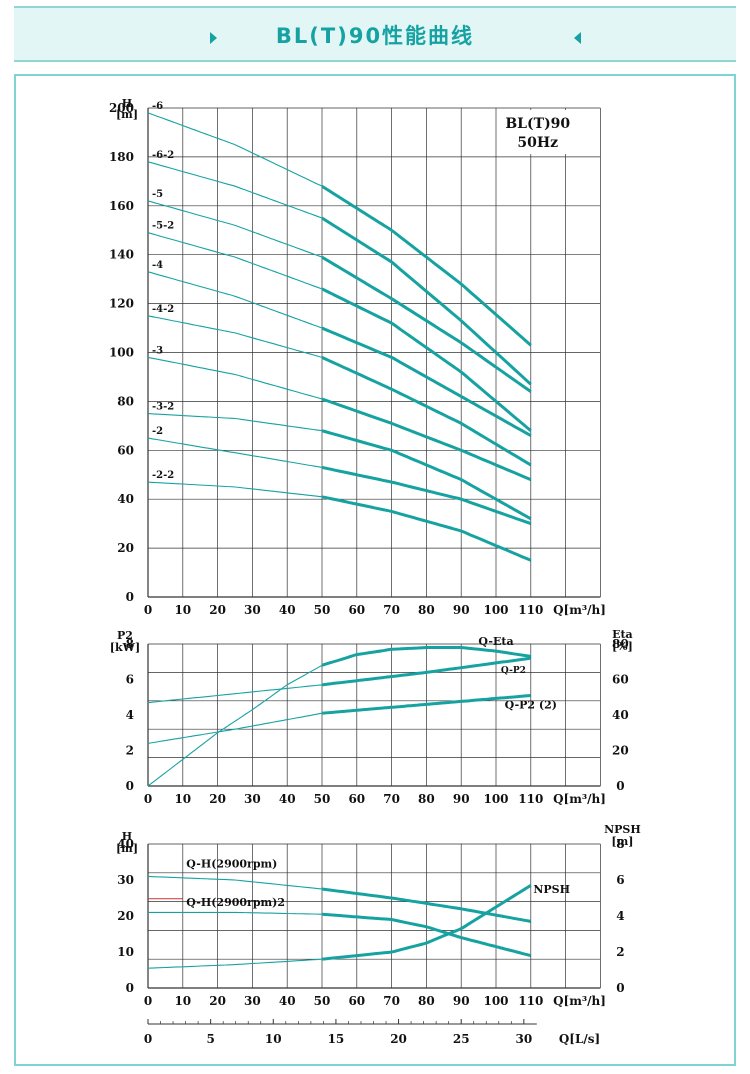 The width and height of the screenshot is (750, 1074). Describe the element at coordinates (210, 1039) in the screenshot. I see `ls-tick-label: 5` at that location.